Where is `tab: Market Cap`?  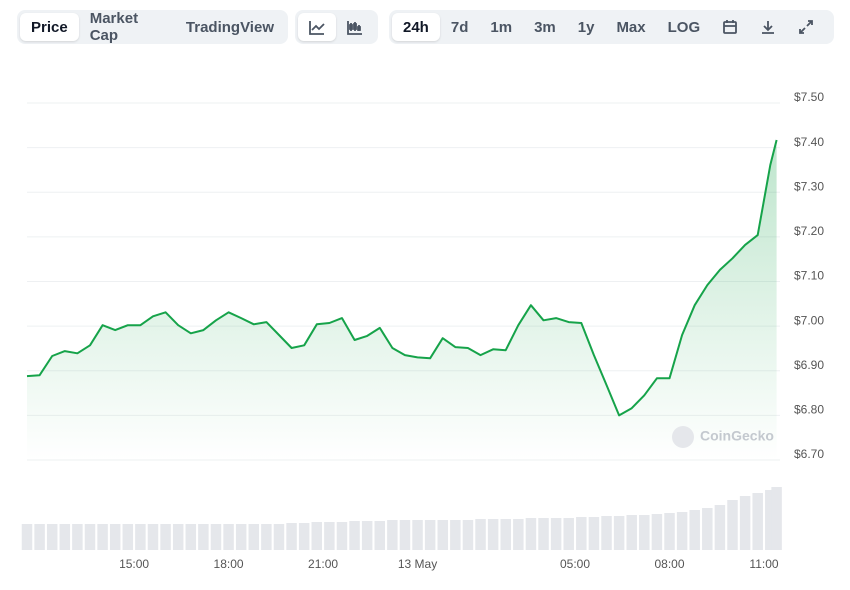 tab: Market Cap is located at coordinates (114, 27).